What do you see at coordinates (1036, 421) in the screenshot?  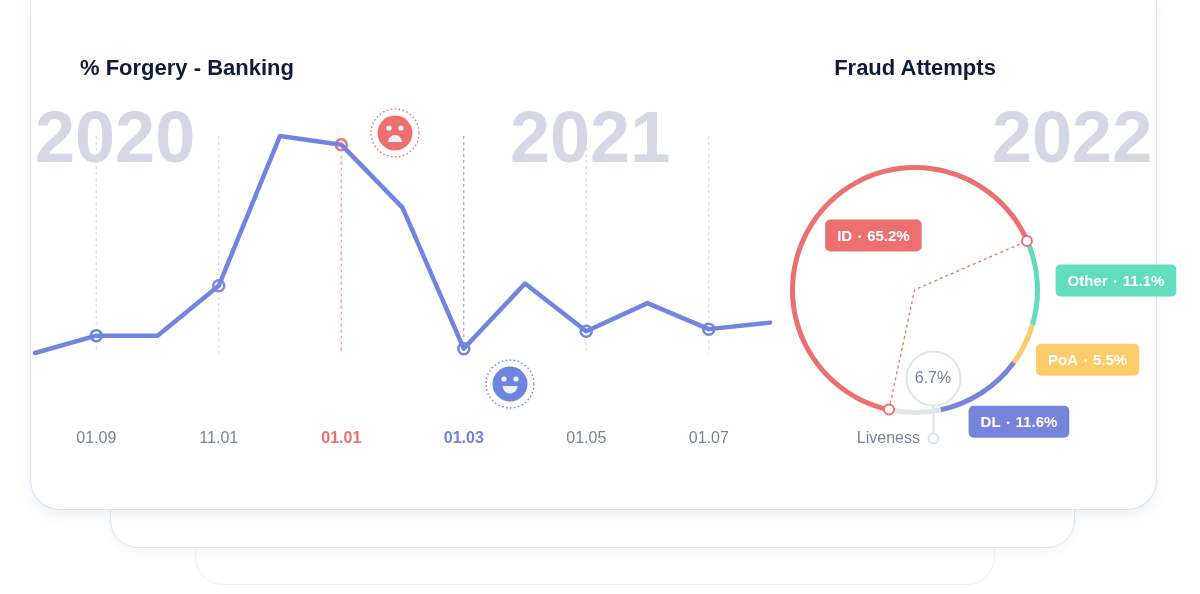 I see `data-label: 11.6%` at bounding box center [1036, 421].